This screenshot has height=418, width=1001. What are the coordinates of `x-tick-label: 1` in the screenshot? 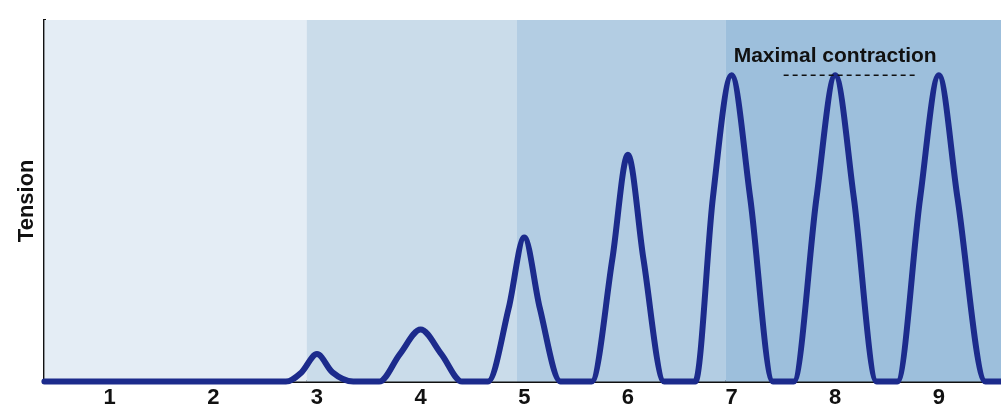 It's located at (109, 396).